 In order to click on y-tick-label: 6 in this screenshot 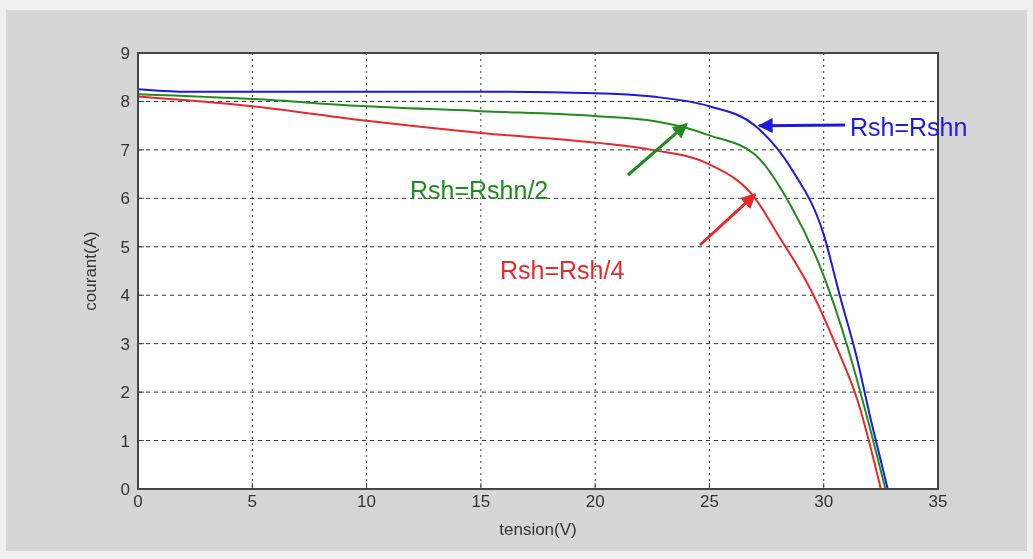, I will do `click(125, 199)`.